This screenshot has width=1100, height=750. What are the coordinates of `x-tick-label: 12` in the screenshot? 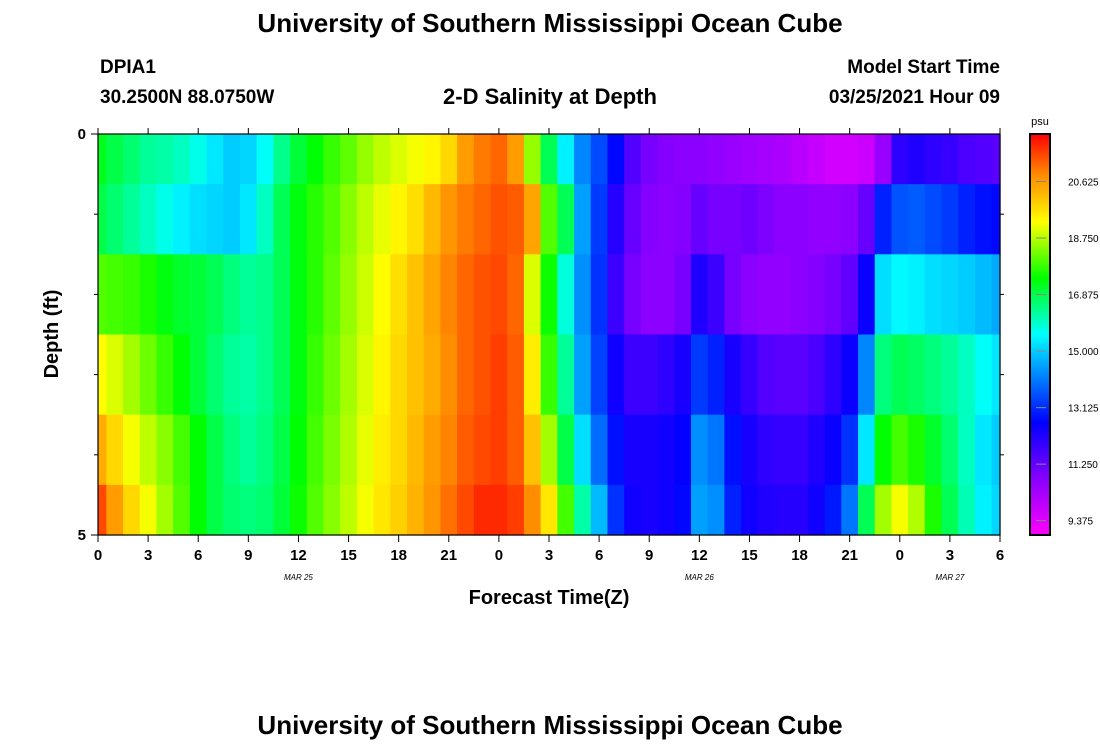 It's located at (298, 555).